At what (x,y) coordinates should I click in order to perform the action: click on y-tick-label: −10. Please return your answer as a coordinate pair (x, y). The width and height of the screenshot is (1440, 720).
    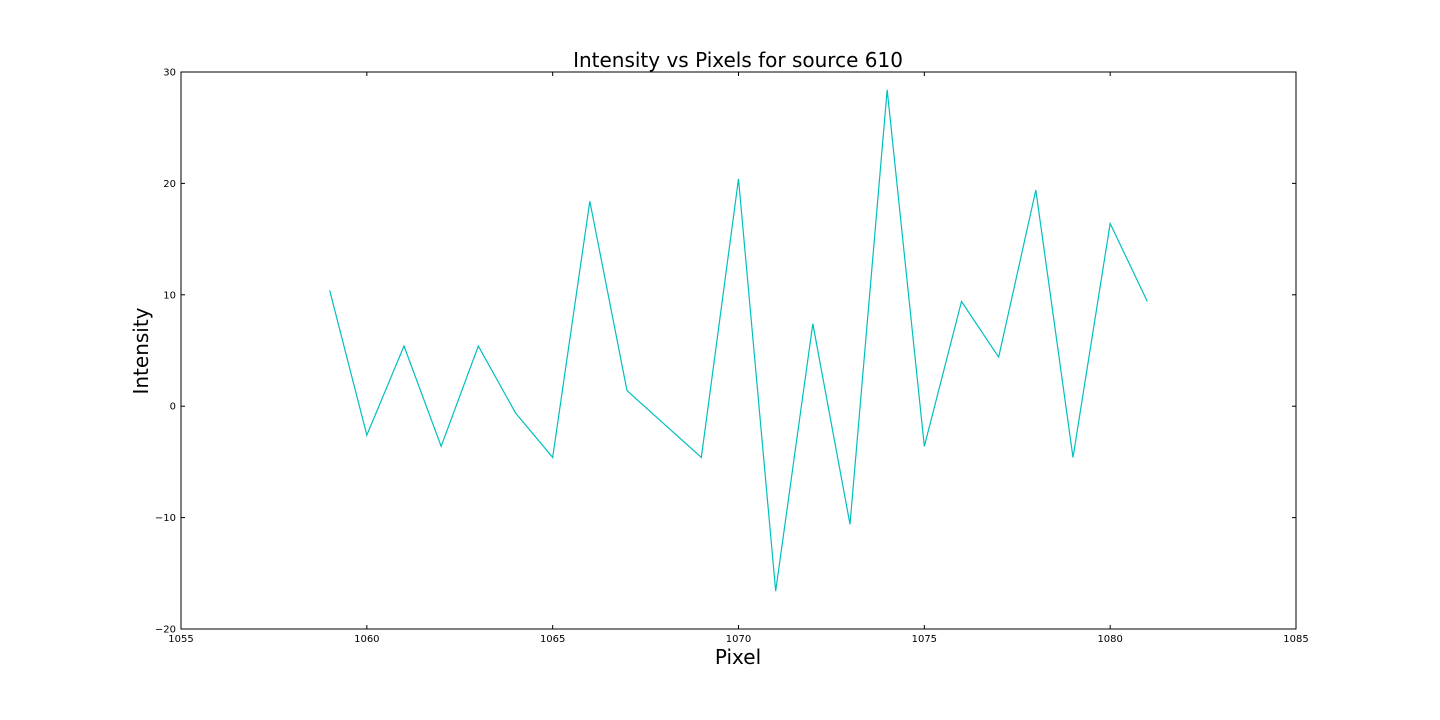
    Looking at the image, I should click on (165, 518).